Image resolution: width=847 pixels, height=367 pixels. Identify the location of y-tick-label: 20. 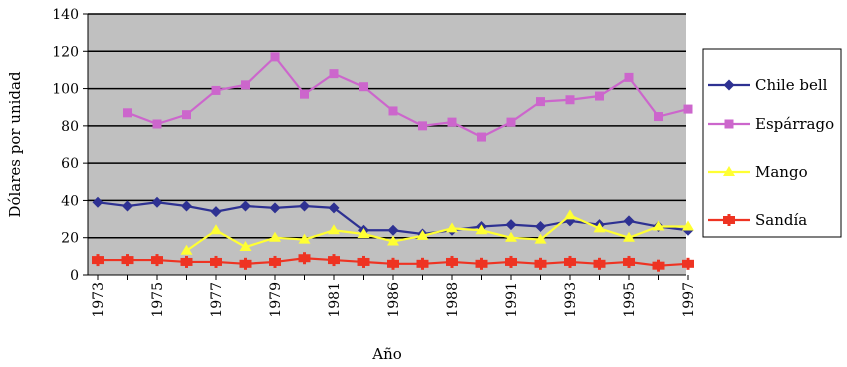
(70, 239).